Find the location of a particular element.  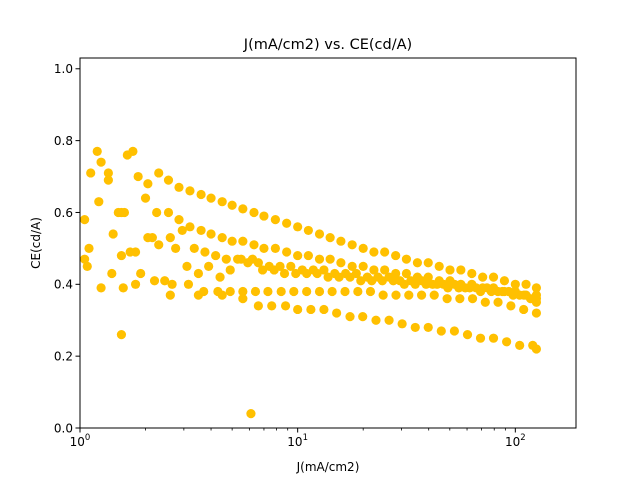

y-tick-label: 0.2 is located at coordinates (63, 356).